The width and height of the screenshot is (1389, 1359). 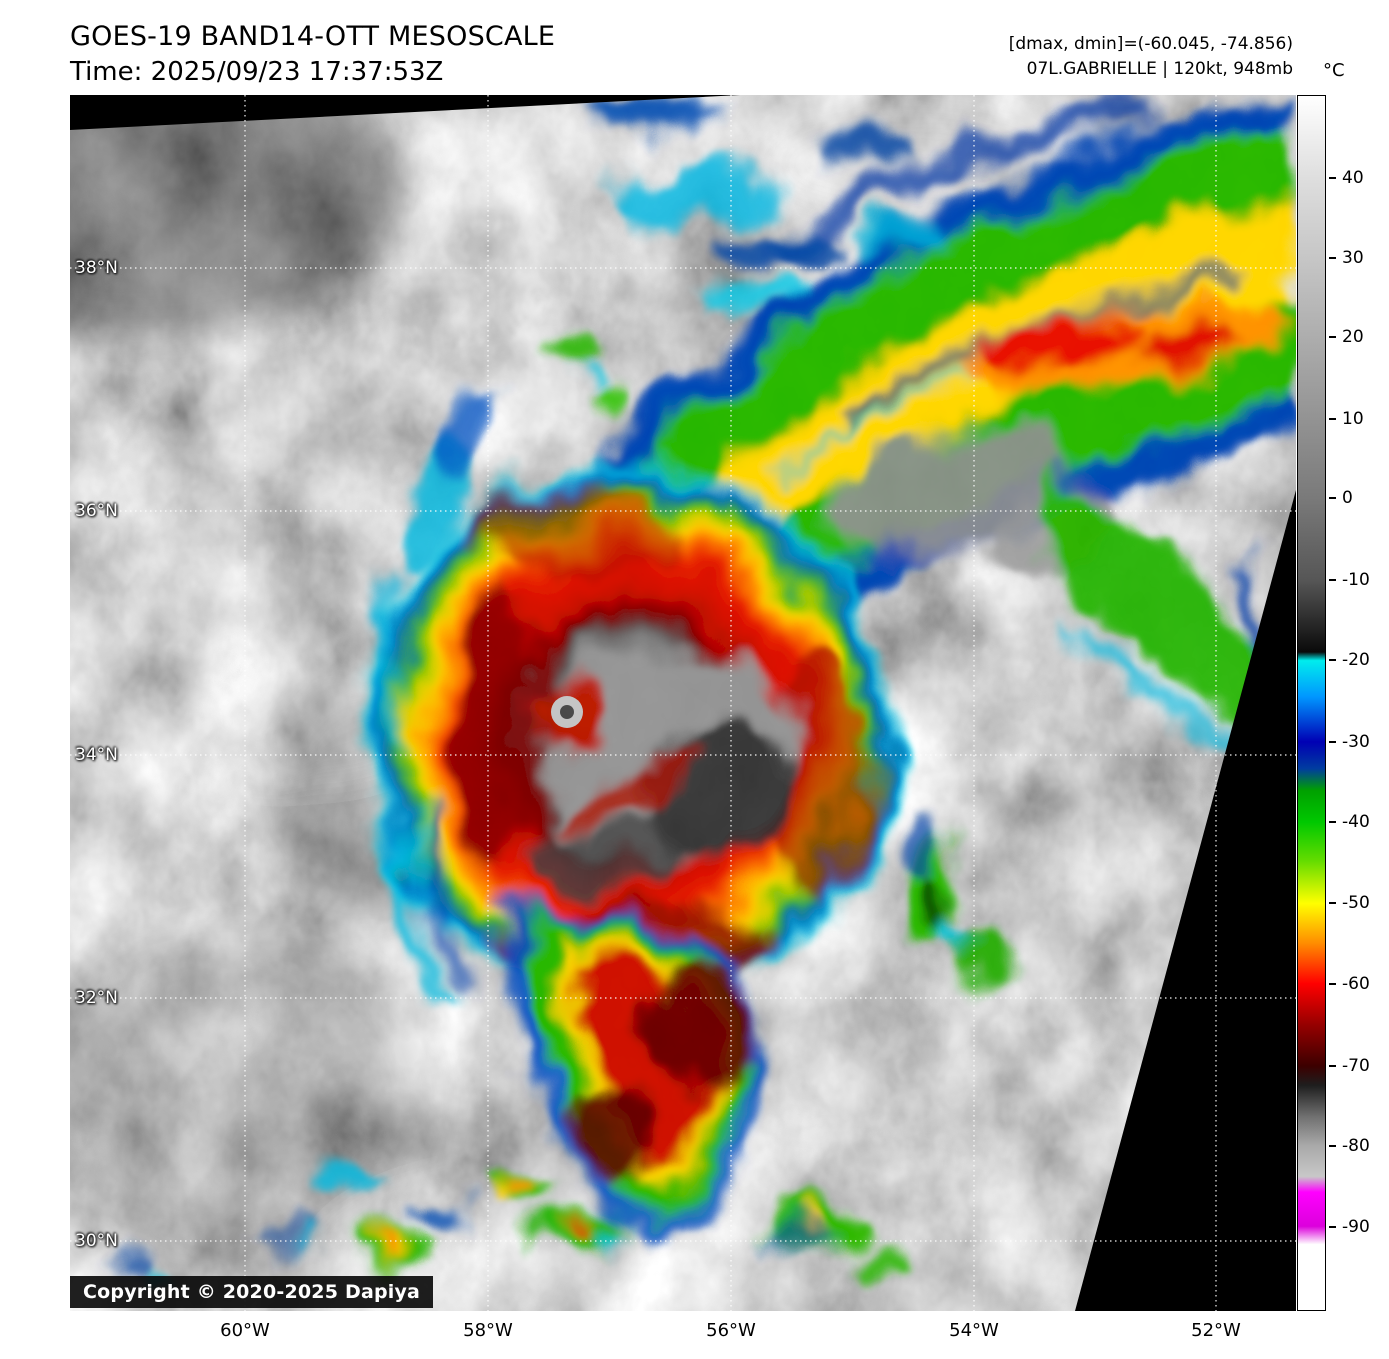 I want to click on lon-label: 60°W, so click(x=245, y=1330).